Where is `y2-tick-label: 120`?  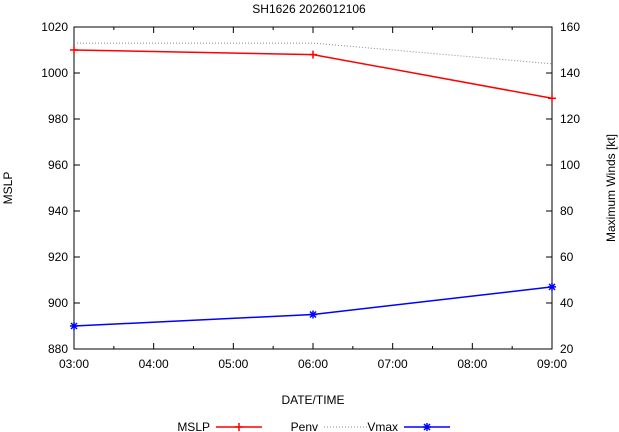
y2-tick-label: 120 is located at coordinates (570, 119).